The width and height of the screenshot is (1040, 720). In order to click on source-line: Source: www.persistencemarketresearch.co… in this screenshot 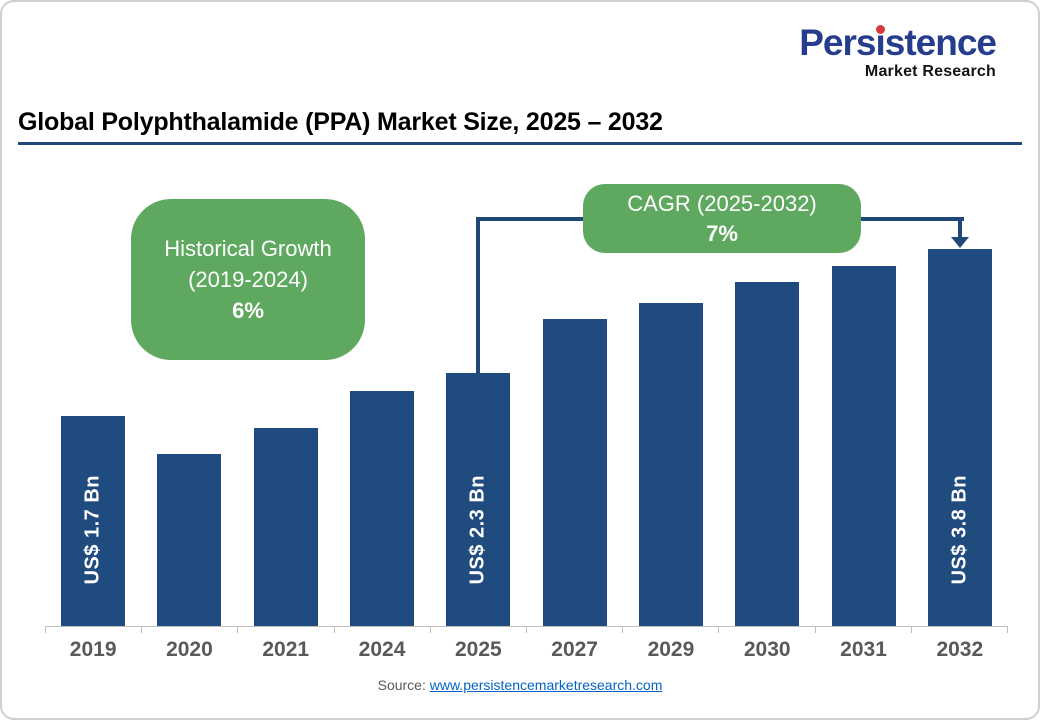, I will do `click(520, 685)`.